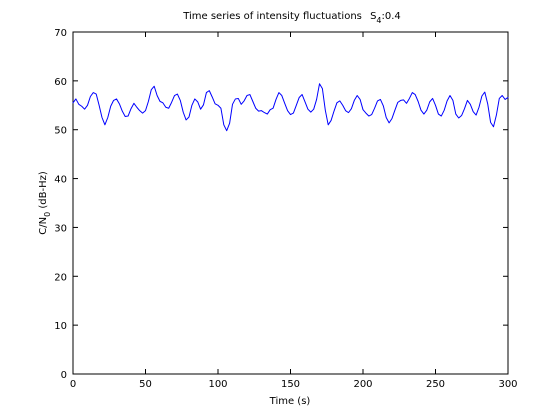 The height and width of the screenshot is (420, 560). I want to click on y-tick-label: 50, so click(60, 131).